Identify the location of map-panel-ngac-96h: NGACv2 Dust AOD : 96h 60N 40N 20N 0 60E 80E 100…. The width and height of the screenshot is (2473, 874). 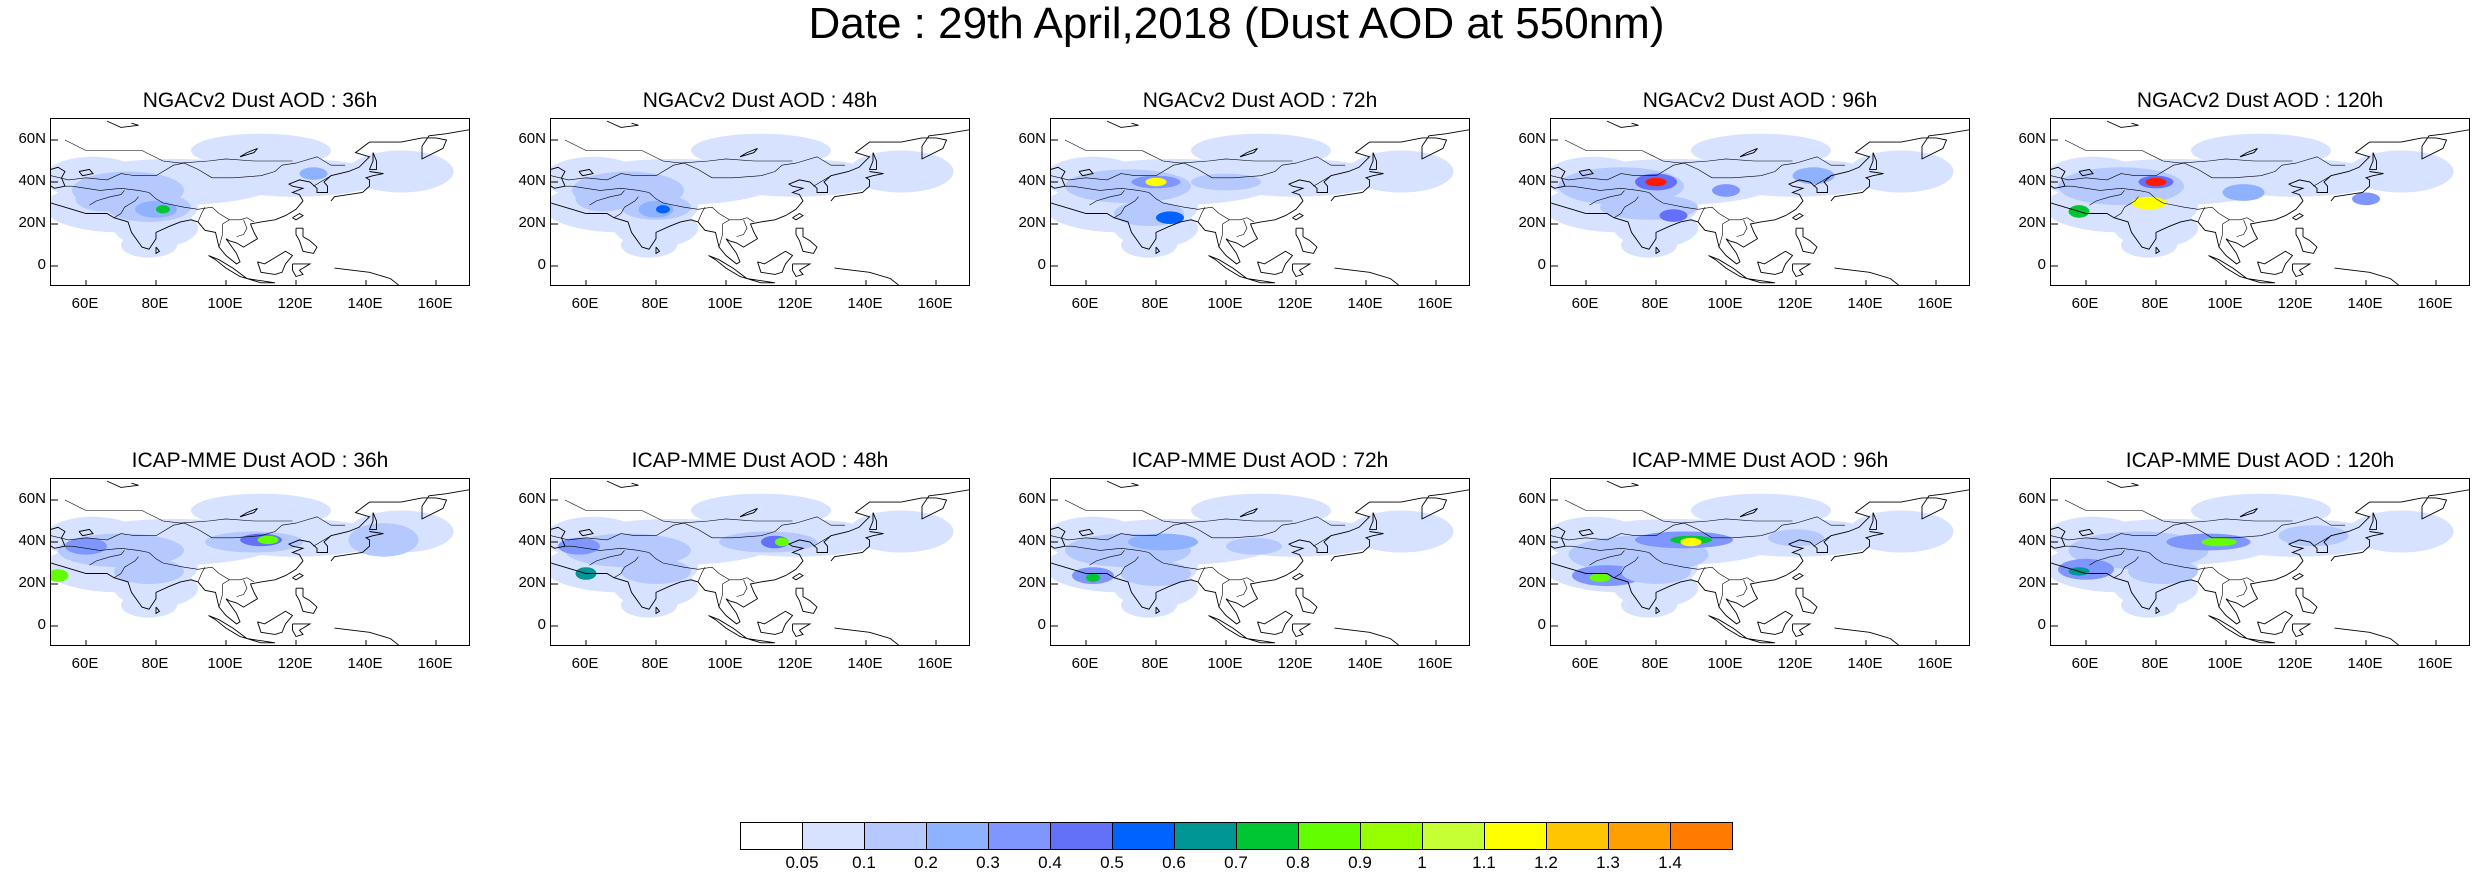
(1744, 203).